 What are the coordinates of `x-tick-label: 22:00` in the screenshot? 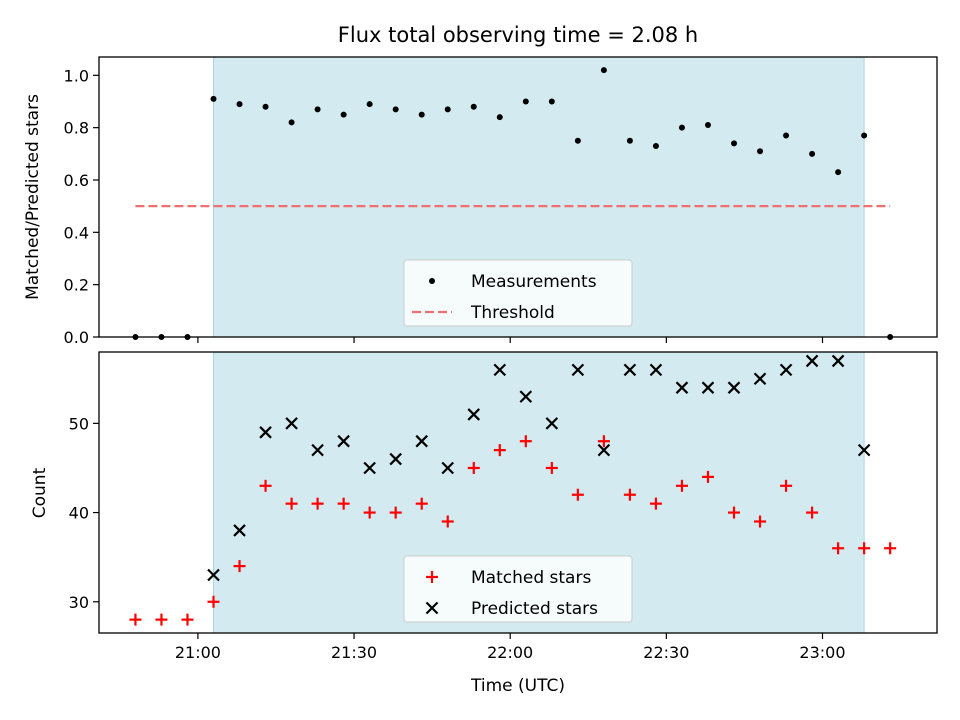 It's located at (510, 652).